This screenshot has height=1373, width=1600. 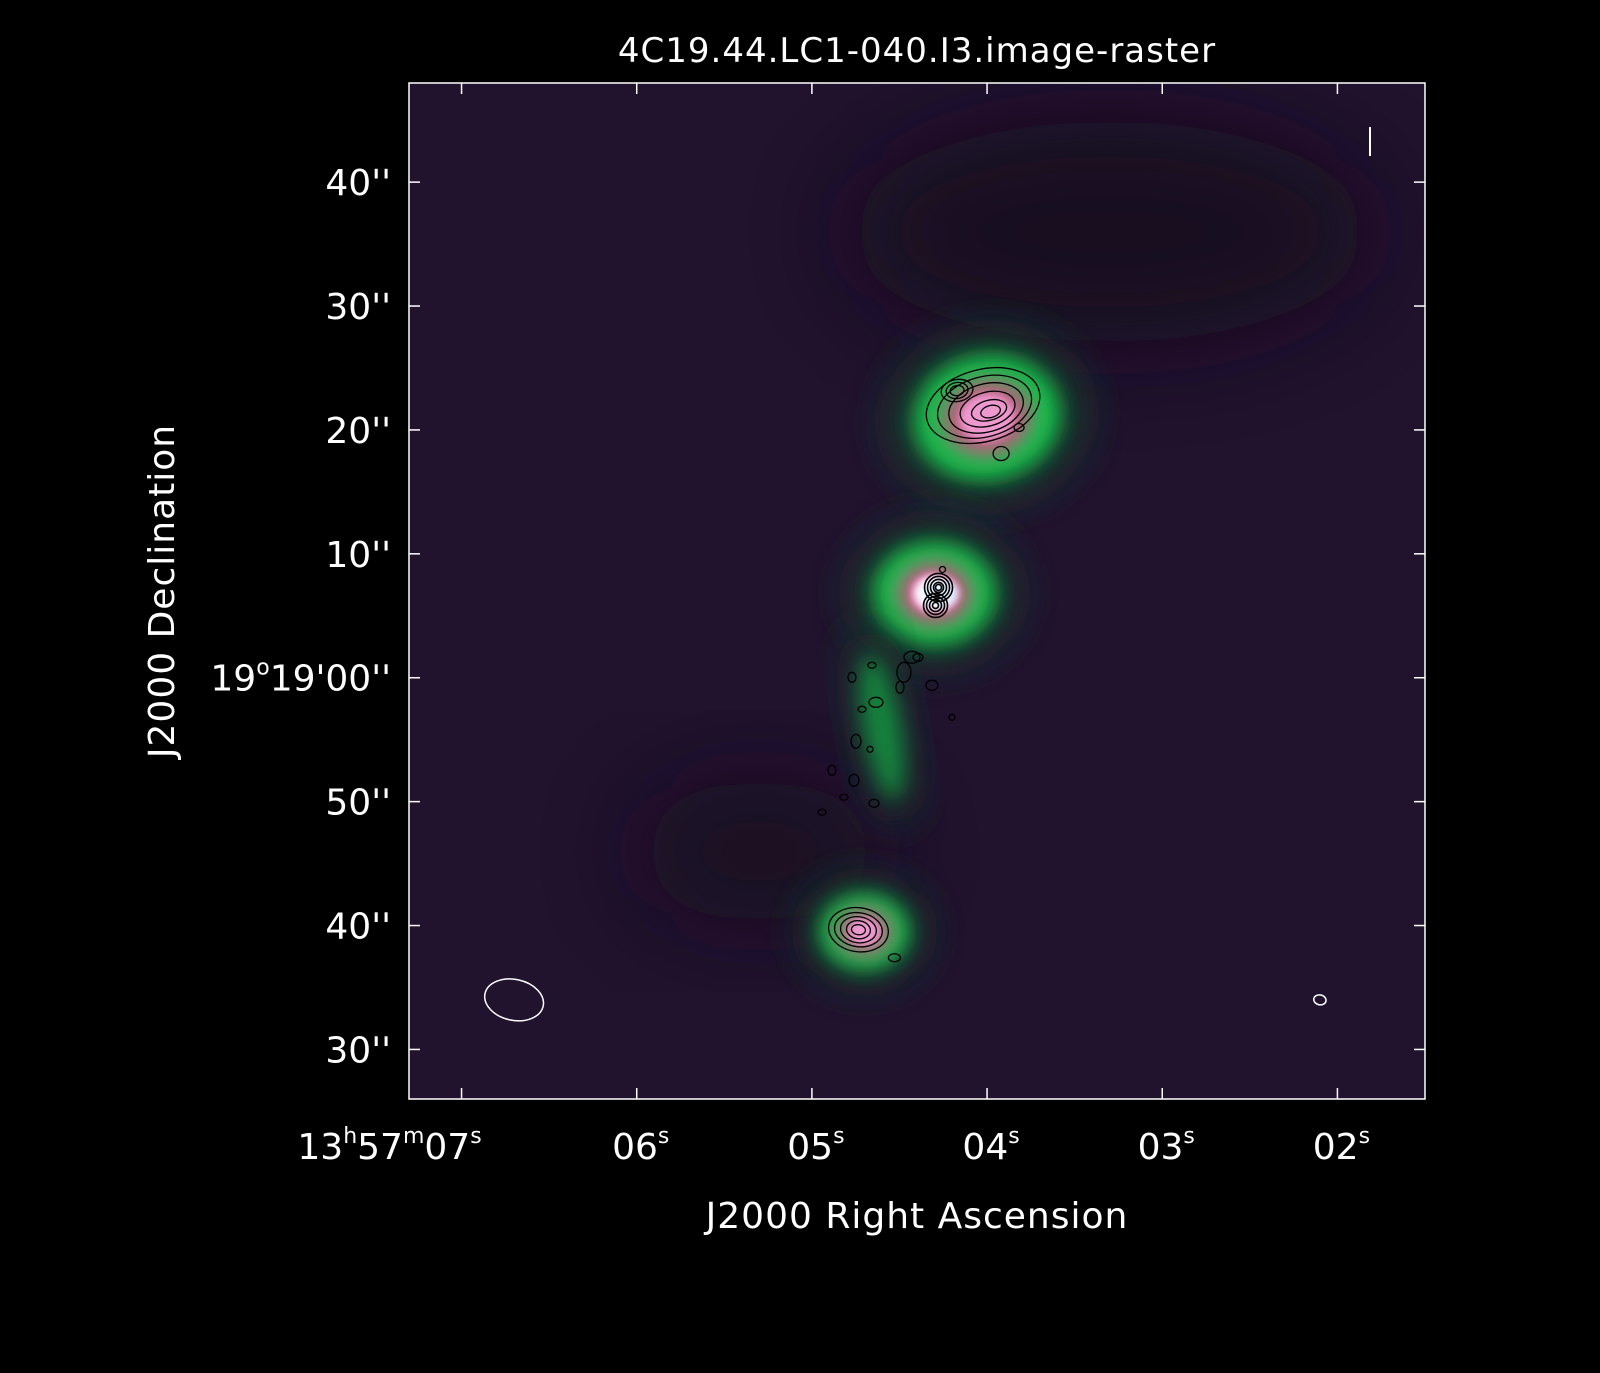 I want to click on y-tick-label-part: 19, so click(x=233, y=679).